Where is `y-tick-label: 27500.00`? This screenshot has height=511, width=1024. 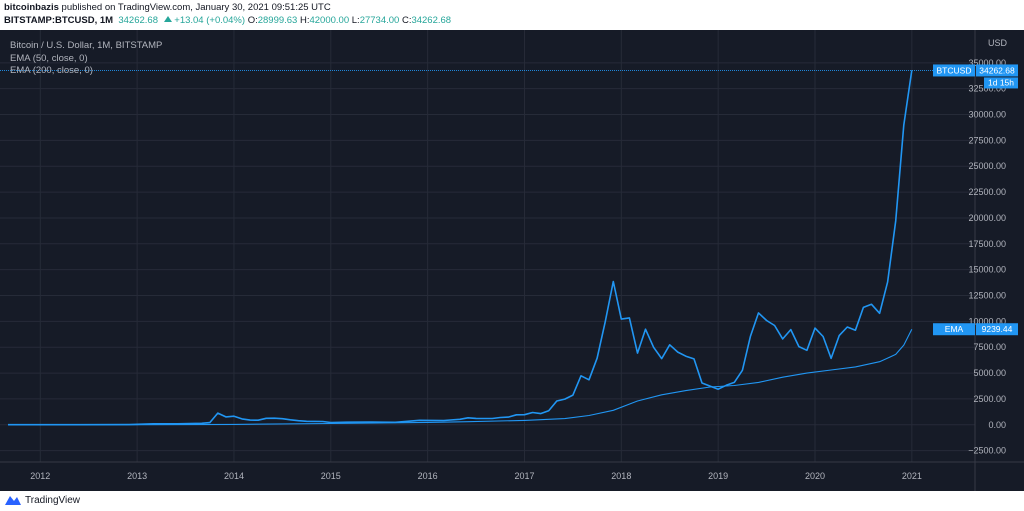
y-tick-label: 27500.00 is located at coordinates (987, 140).